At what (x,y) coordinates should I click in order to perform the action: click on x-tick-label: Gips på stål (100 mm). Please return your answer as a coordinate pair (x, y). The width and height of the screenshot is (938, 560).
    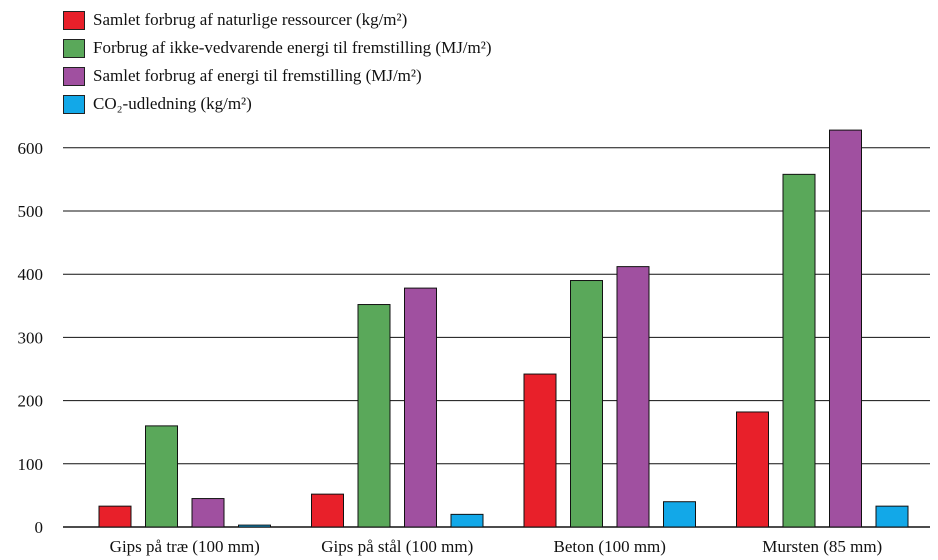
    Looking at the image, I should click on (397, 546).